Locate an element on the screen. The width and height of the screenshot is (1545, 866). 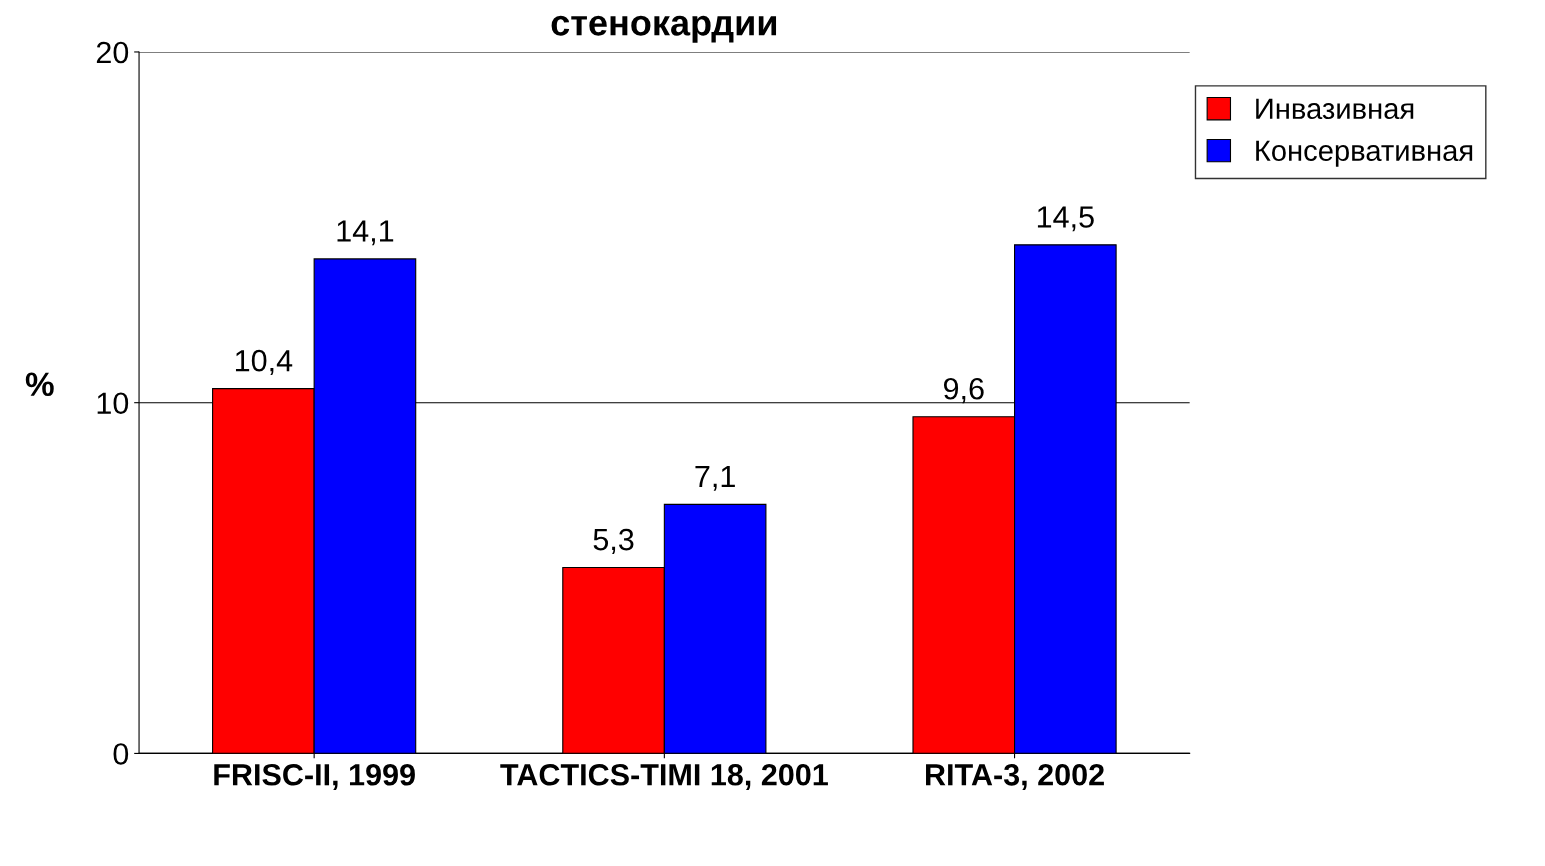
x-tick-label: TACTICS-TIMI 18, 2001 is located at coordinates (664, 777).